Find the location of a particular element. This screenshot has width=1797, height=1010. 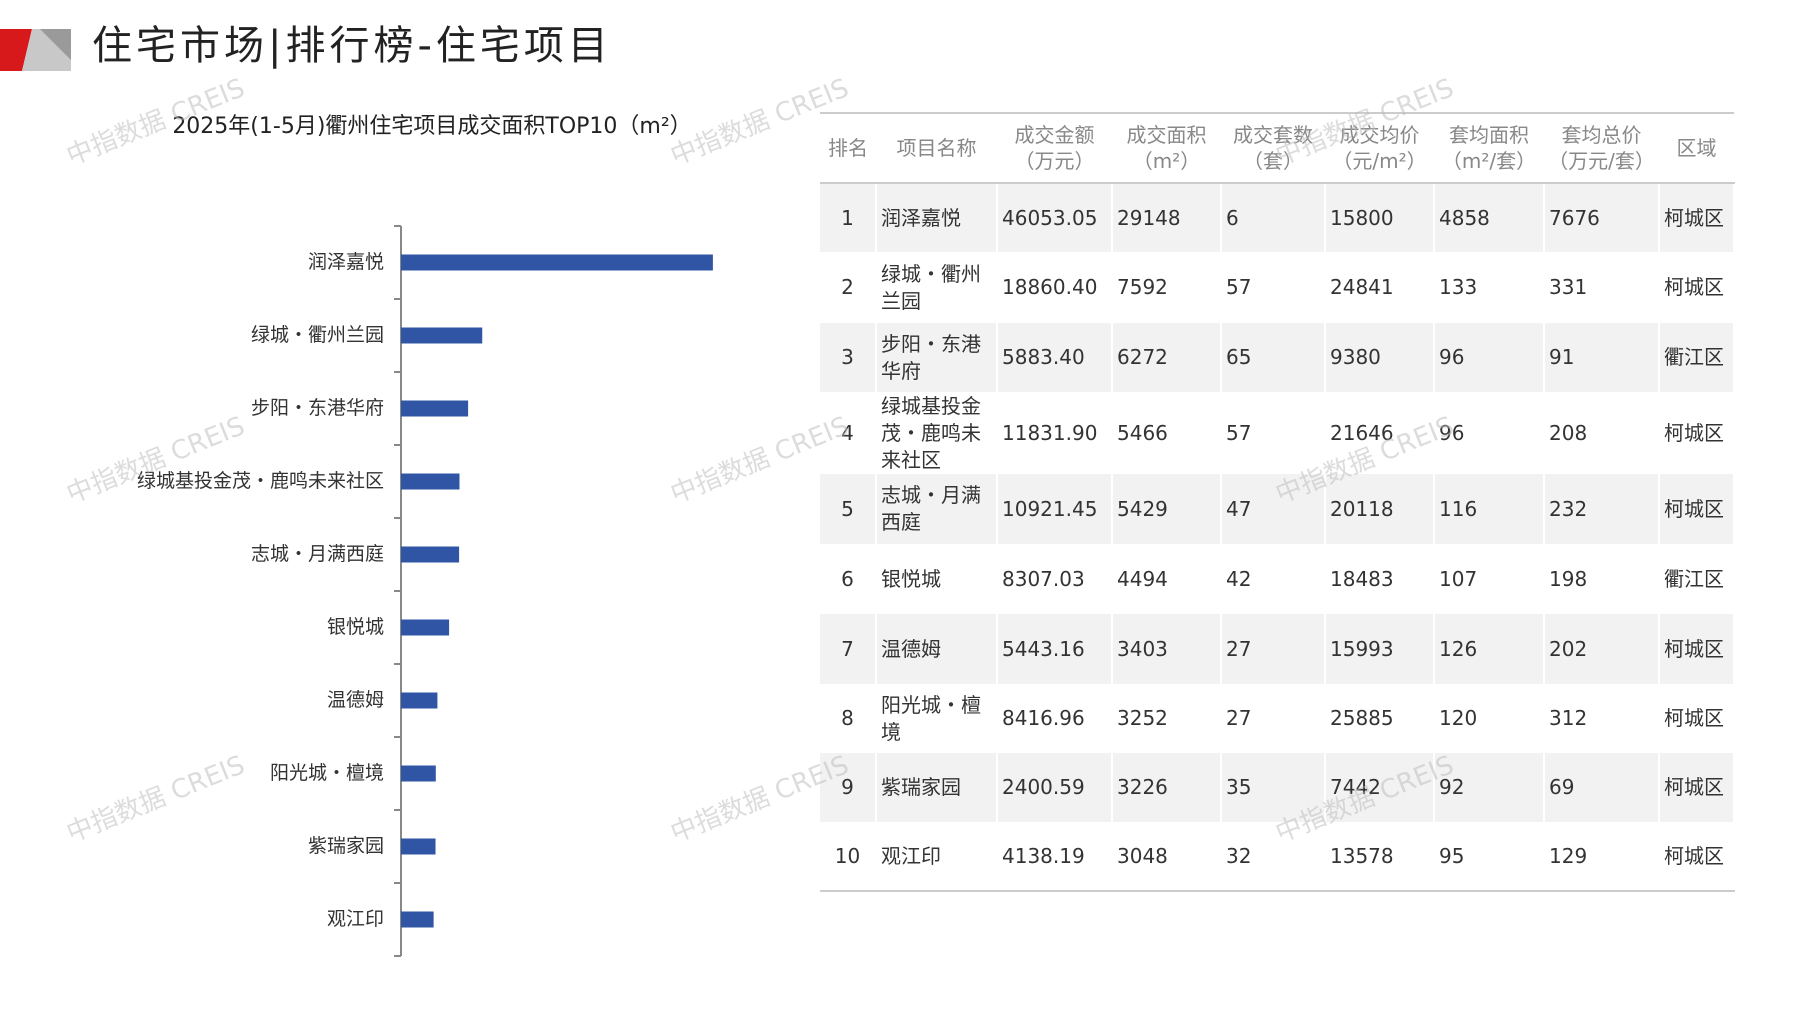

table-cell: 6 is located at coordinates (848, 579).